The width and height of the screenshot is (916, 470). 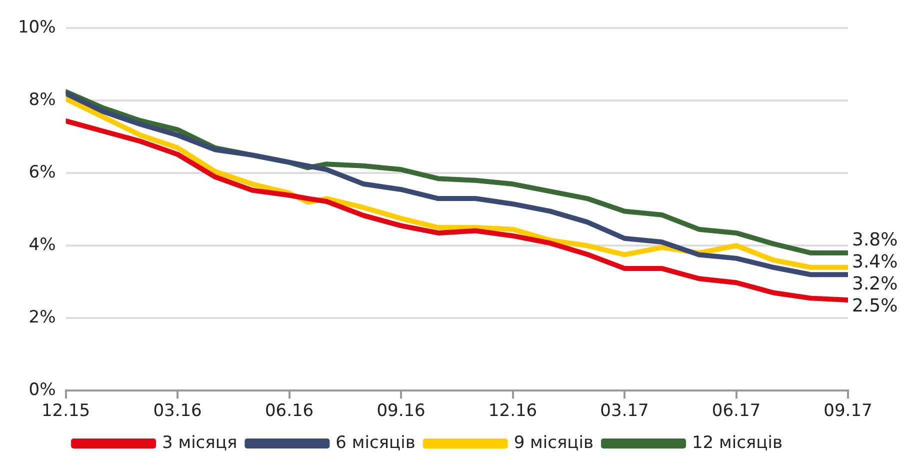 What do you see at coordinates (289, 411) in the screenshot?
I see `x-tick-label: 06.16` at bounding box center [289, 411].